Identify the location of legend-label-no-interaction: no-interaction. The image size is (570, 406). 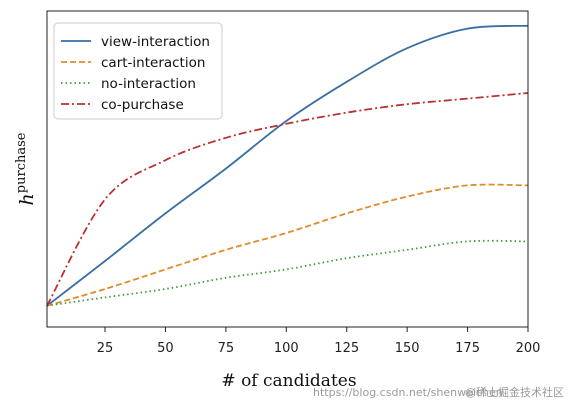
(148, 84).